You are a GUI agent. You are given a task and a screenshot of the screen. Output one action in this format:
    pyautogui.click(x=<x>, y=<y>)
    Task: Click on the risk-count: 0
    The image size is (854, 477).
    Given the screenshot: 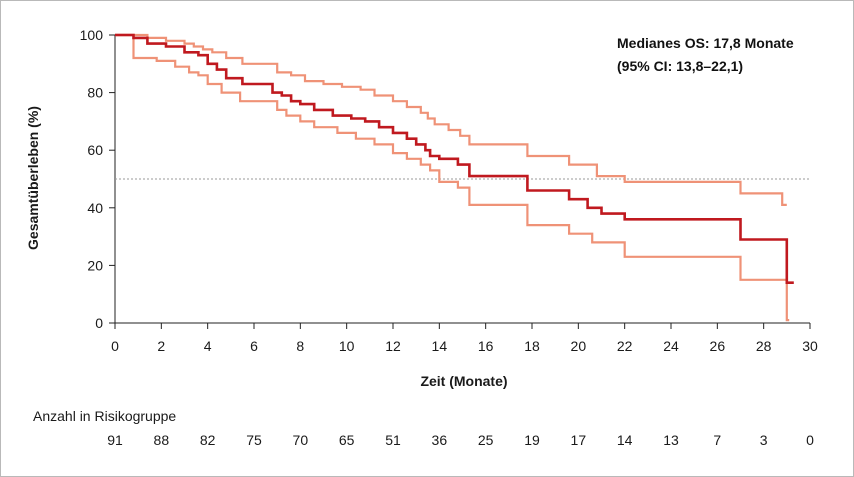 What is the action you would take?
    pyautogui.click(x=810, y=440)
    